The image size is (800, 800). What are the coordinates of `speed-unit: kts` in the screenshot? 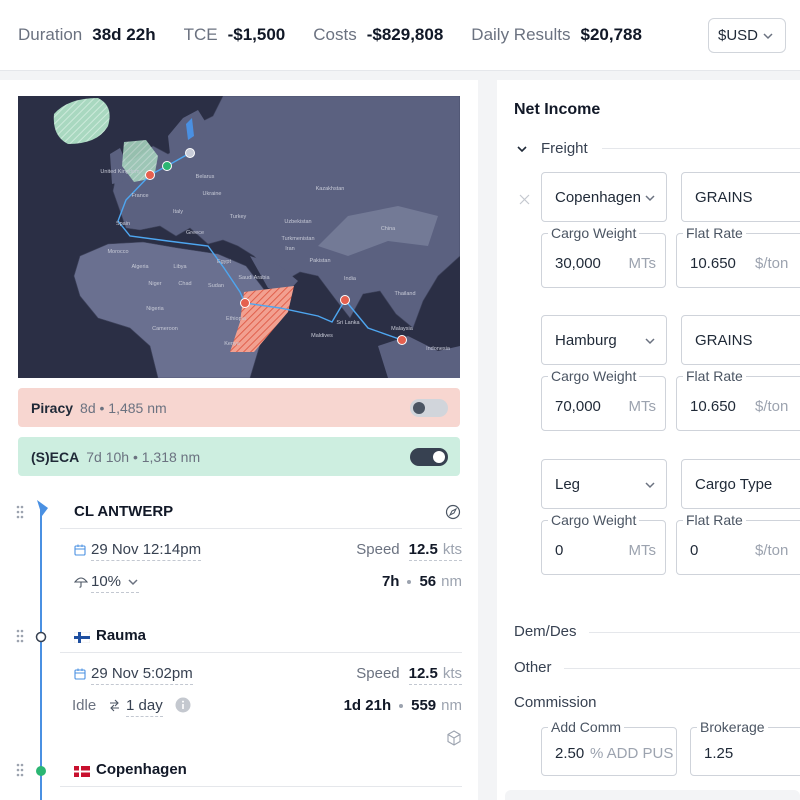 It's located at (452, 673).